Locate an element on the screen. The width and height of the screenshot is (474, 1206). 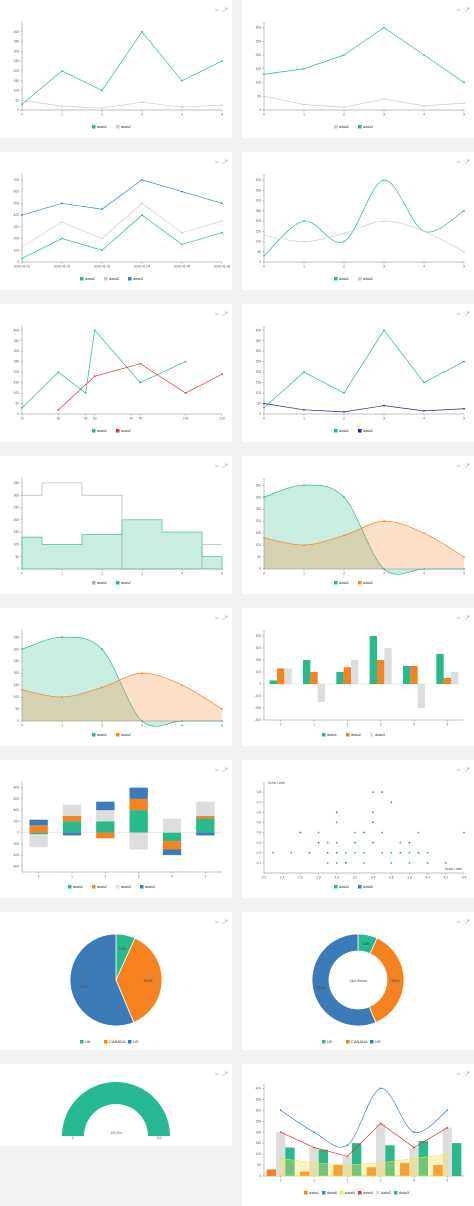
y-tick-label: 350 is located at coordinates (17, 483).